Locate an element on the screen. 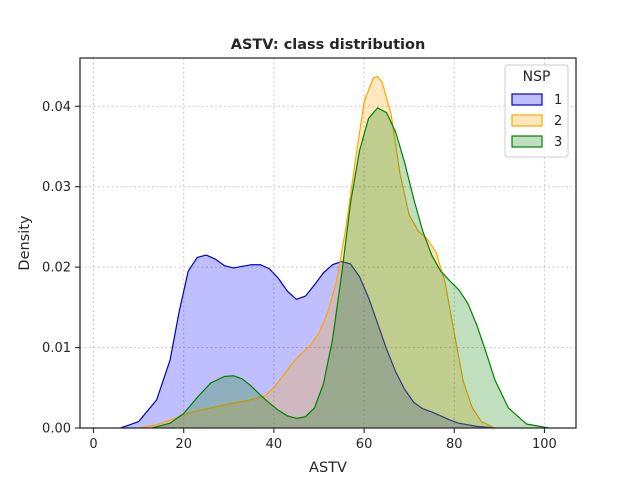 The image size is (640, 480). x-tick-label: 80 is located at coordinates (454, 444).